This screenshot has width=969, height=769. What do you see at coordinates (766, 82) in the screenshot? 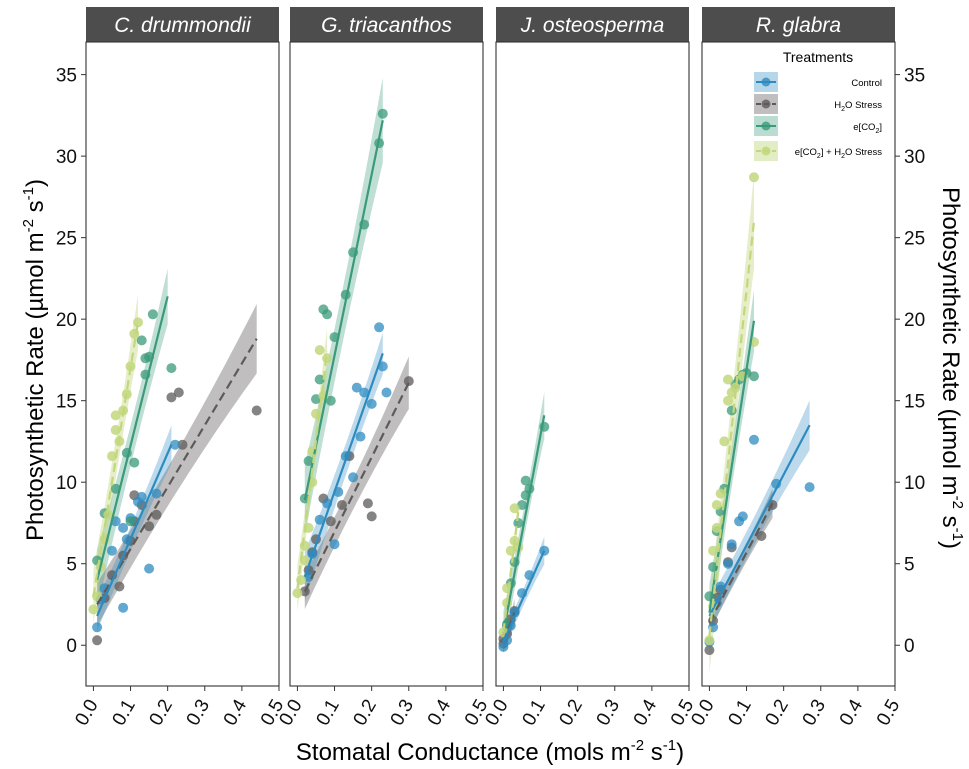
I see `legend-point-control` at bounding box center [766, 82].